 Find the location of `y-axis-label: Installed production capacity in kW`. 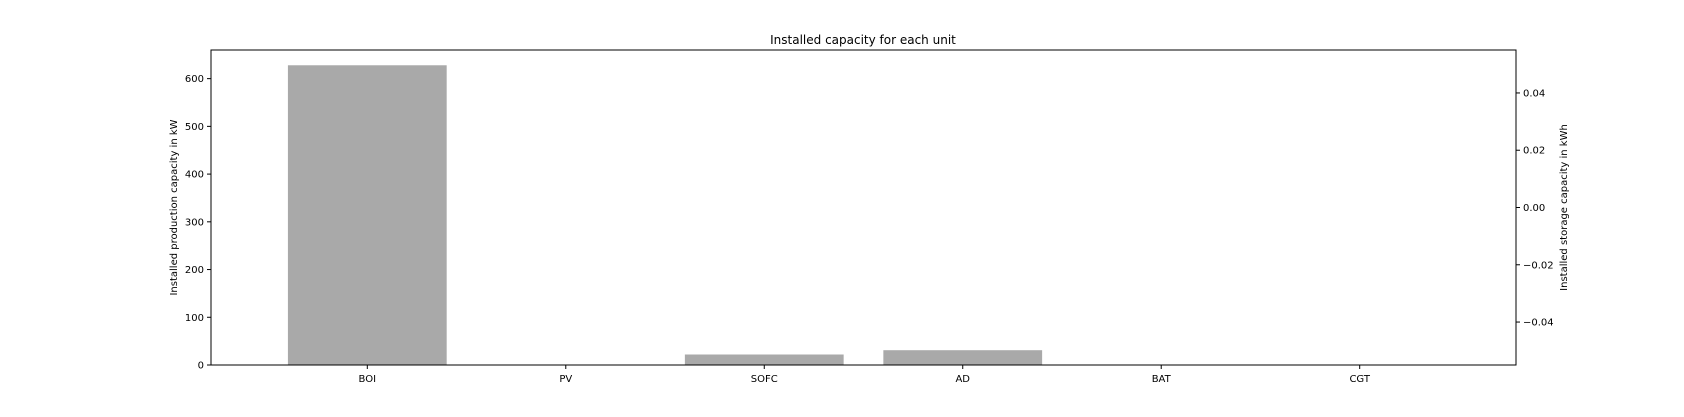

y-axis-label: Installed production capacity in kW is located at coordinates (174, 207).